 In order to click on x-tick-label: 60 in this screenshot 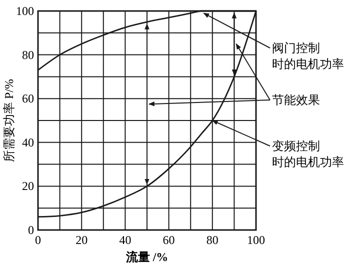, I will do `click(168, 240)`.